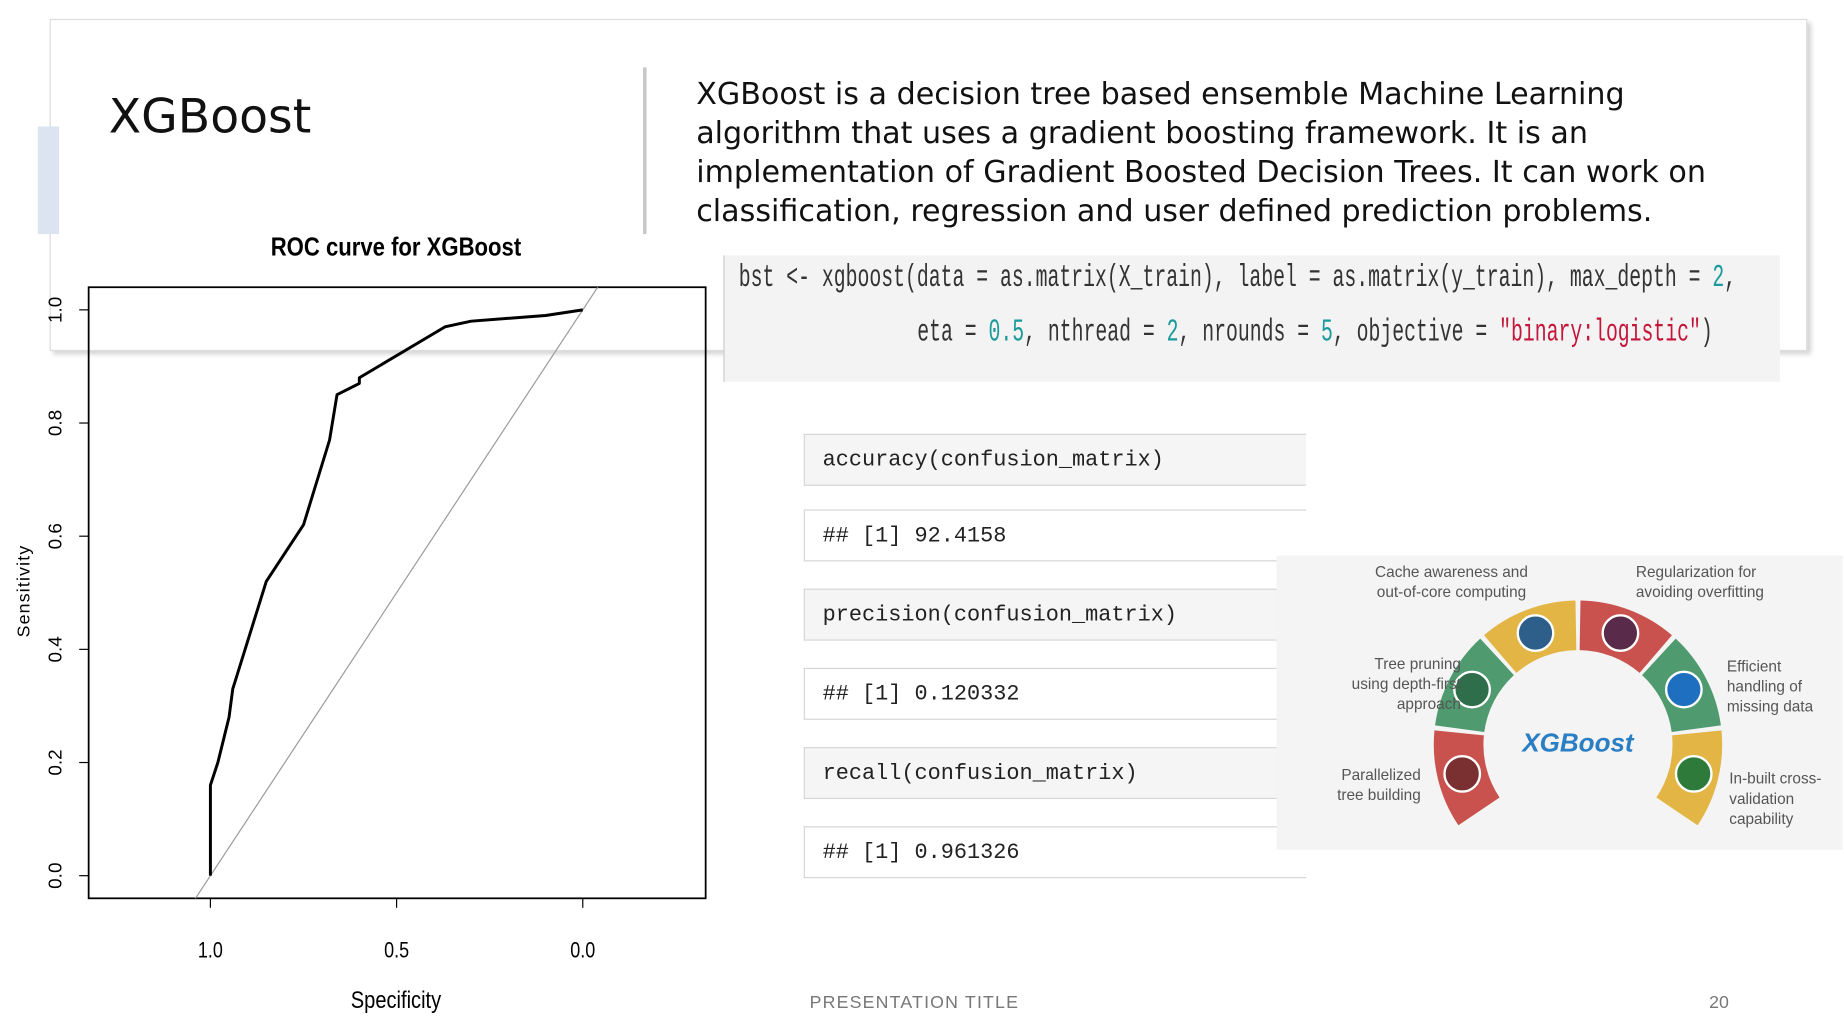 This screenshot has width=1844, height=1028. I want to click on console-input: recall(confusion_matrix), so click(1055, 773).